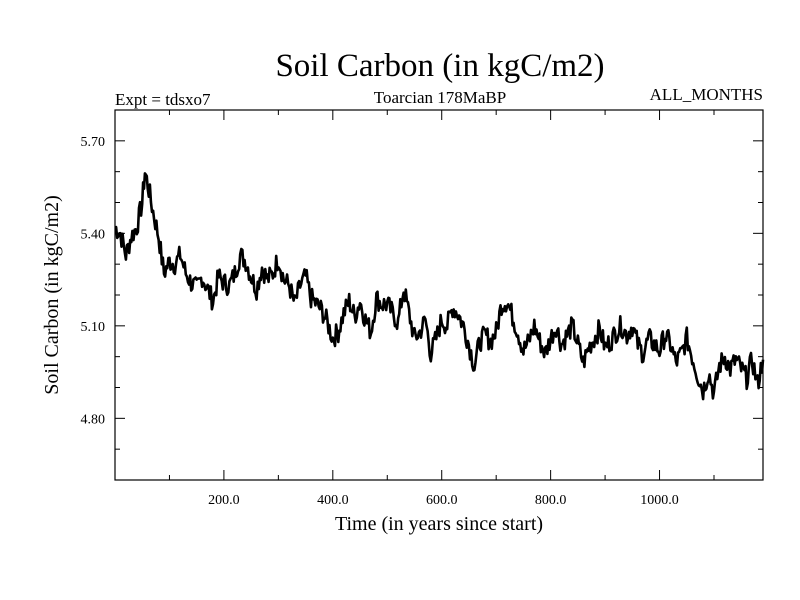 The height and width of the screenshot is (600, 800). I want to click on y-axis-label: Soil Carbon (in kgC/m2), so click(52, 294).